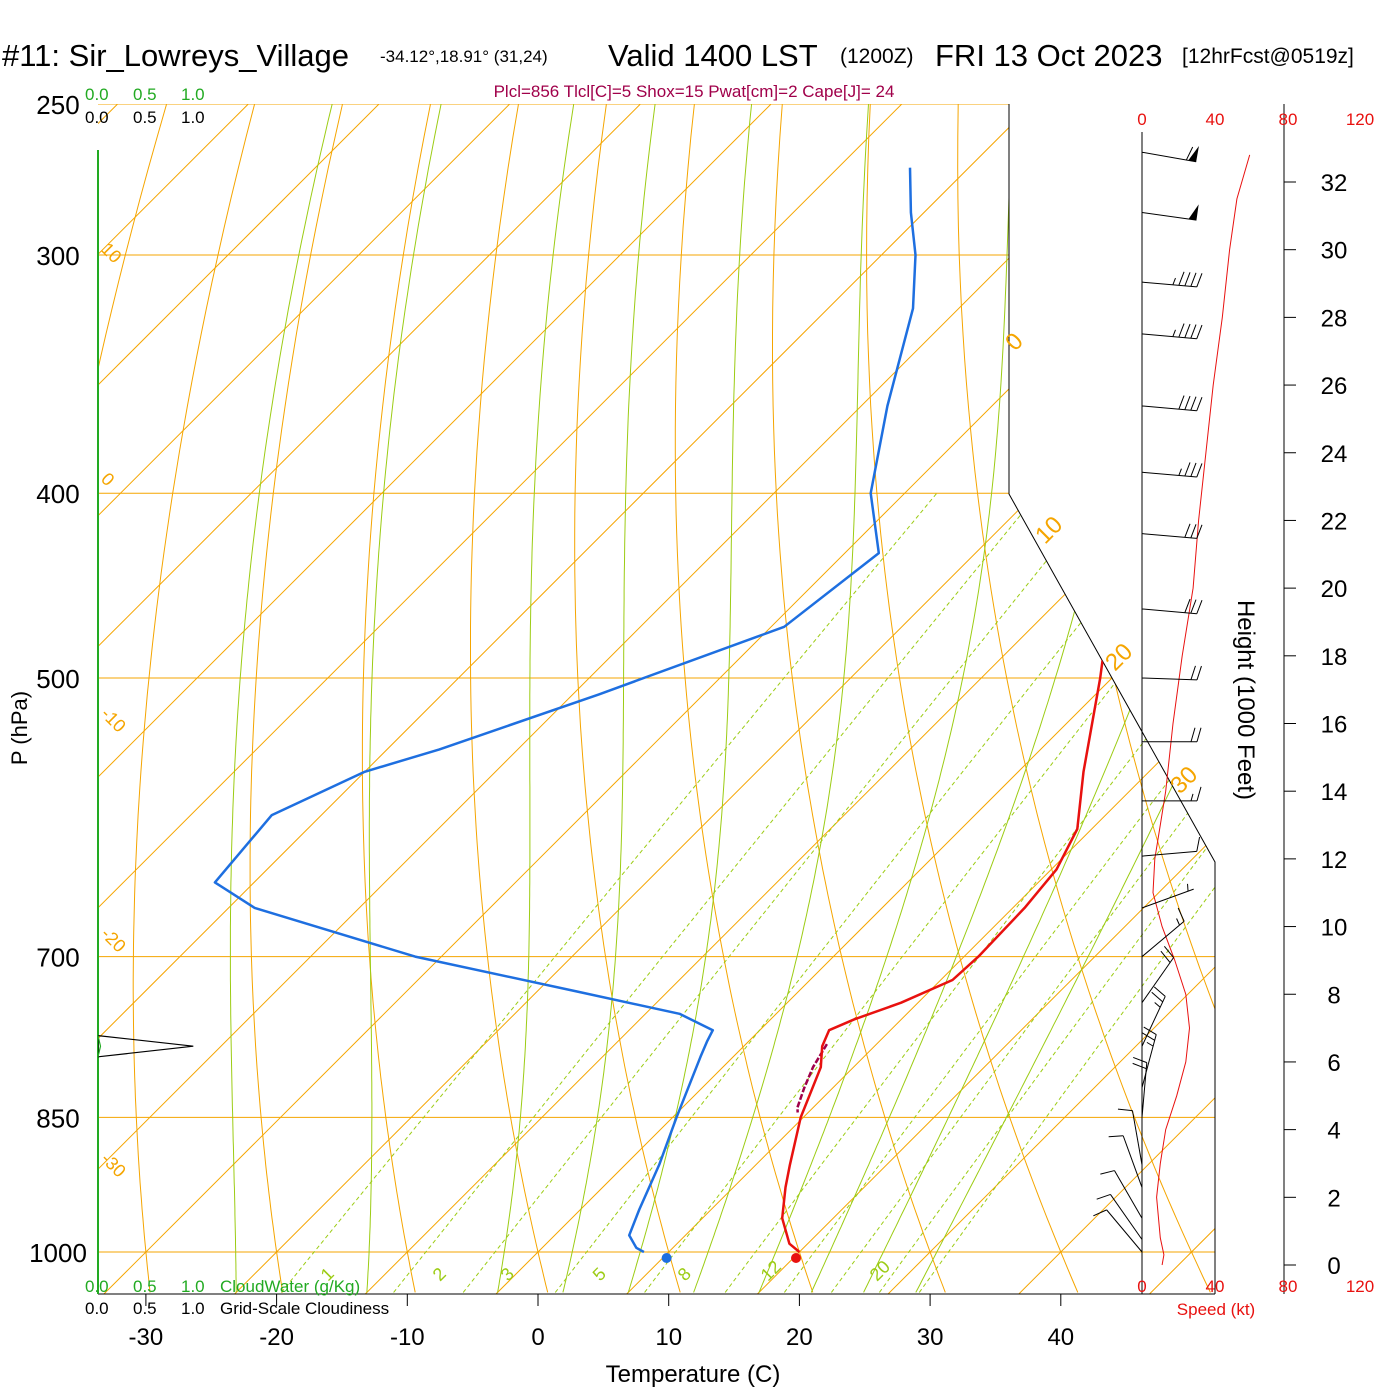 This screenshot has width=1400, height=1400. I want to click on x-tick-label: 20, so click(799, 1337).